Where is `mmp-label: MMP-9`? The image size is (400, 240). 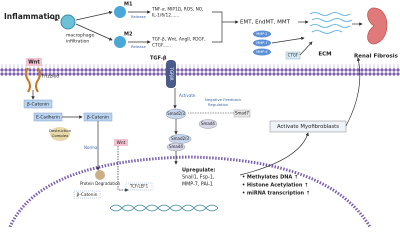
mmp-label: MMP-9 is located at coordinates (261, 52).